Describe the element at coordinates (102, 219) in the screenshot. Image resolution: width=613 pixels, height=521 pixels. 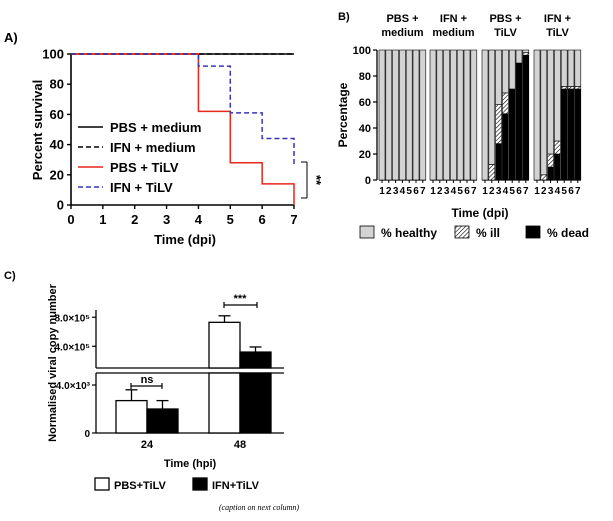
I see `panel-a-x-tick-label: 1` at that location.